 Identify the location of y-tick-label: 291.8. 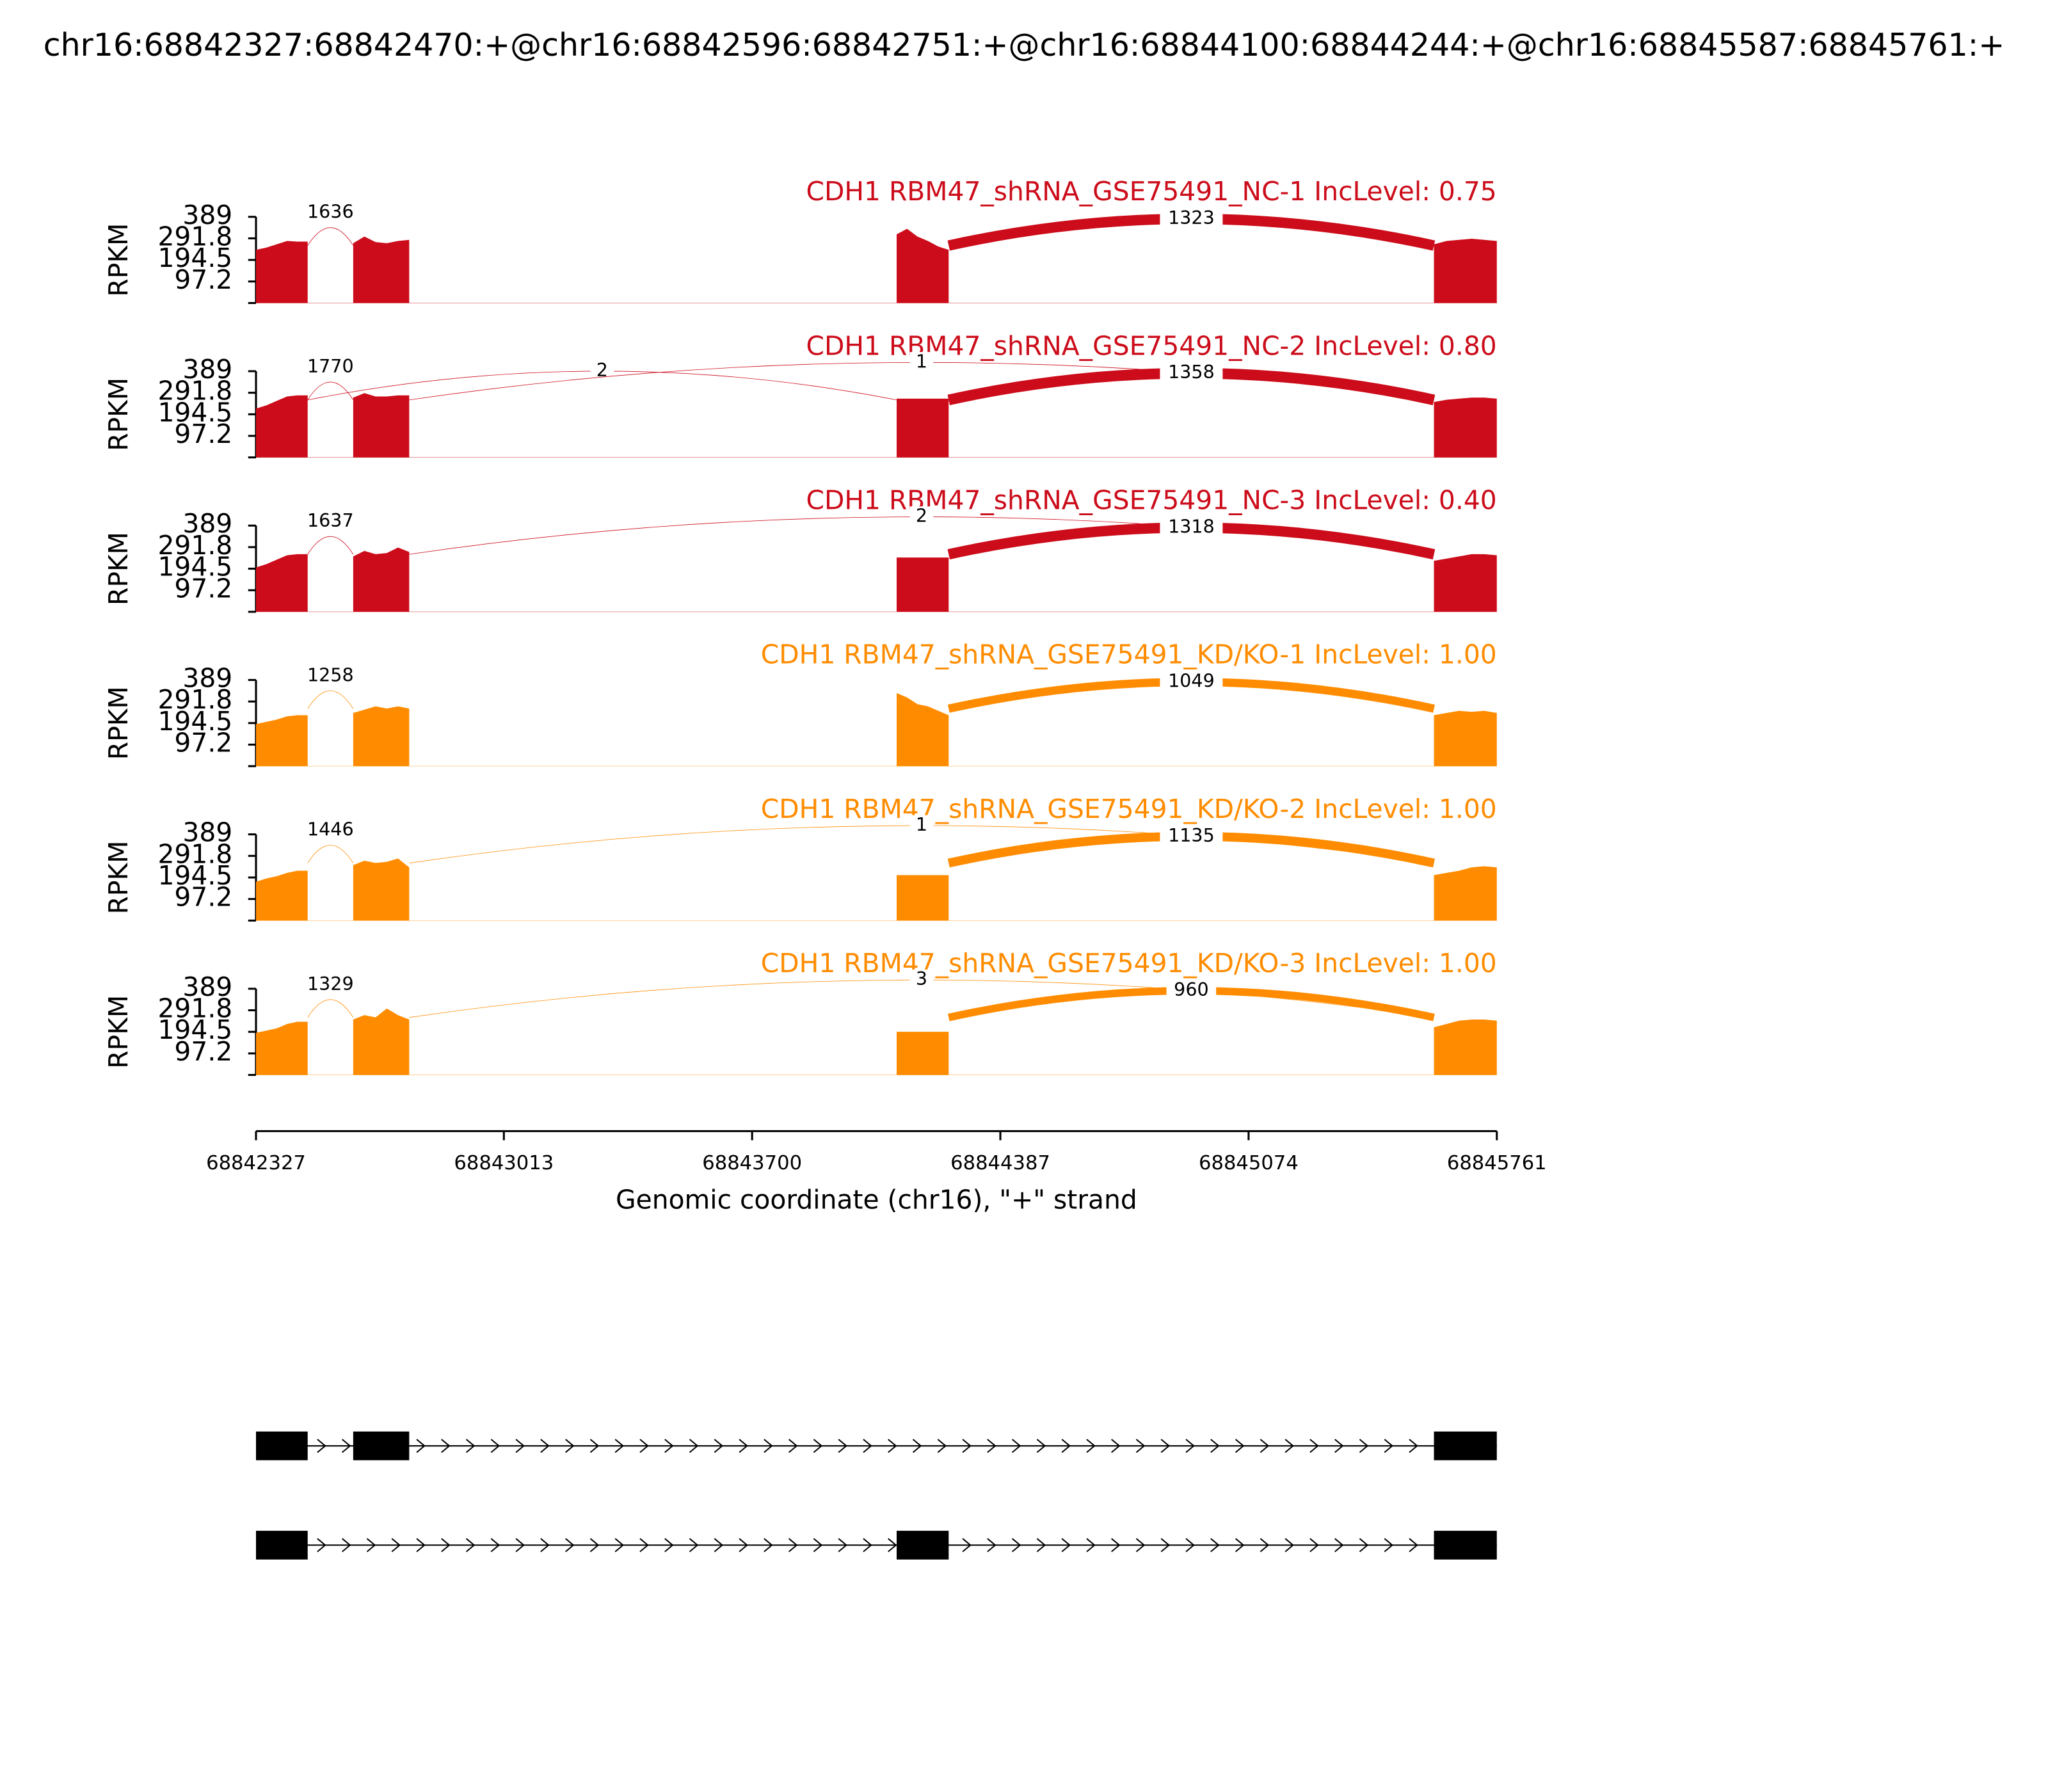
(194, 236).